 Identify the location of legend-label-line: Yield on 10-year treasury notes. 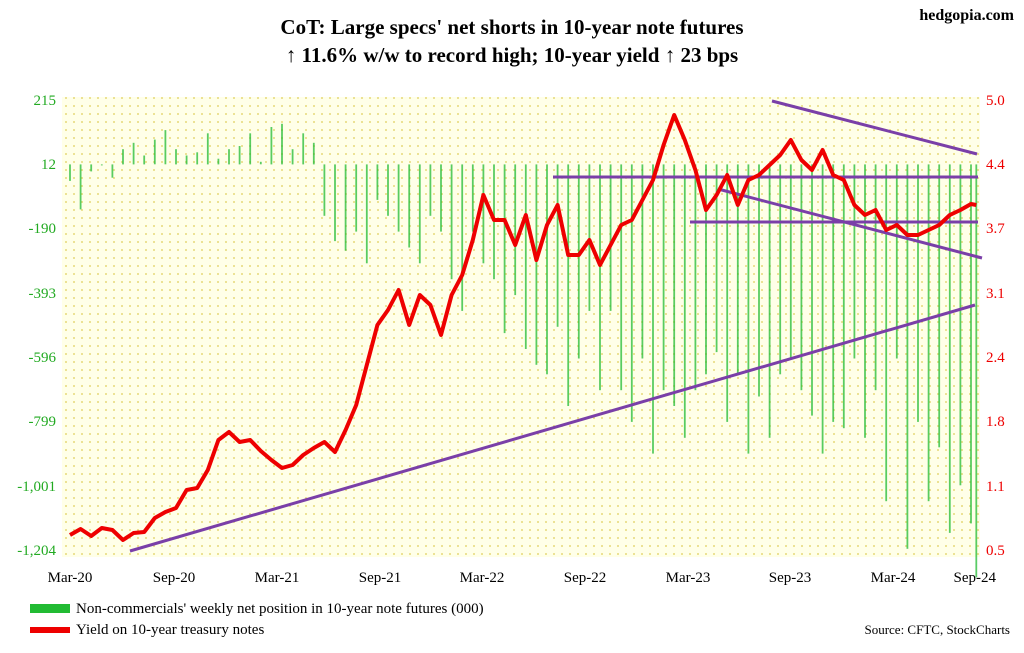
(170, 630).